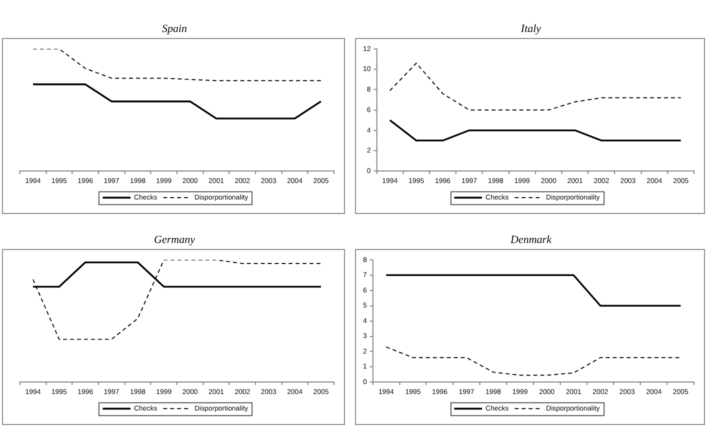  What do you see at coordinates (531, 29) in the screenshot?
I see `chart-title: Italy` at bounding box center [531, 29].